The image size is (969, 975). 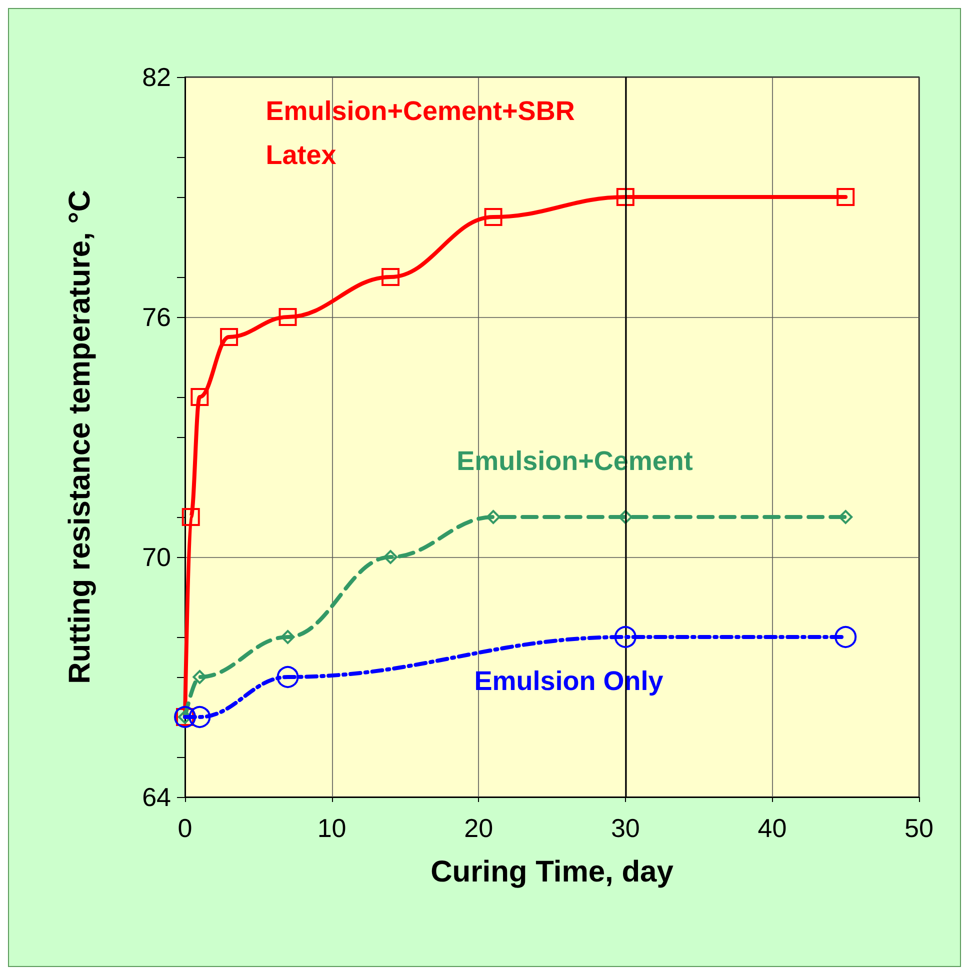 What do you see at coordinates (185, 828) in the screenshot?
I see `x-tick-label: 0` at bounding box center [185, 828].